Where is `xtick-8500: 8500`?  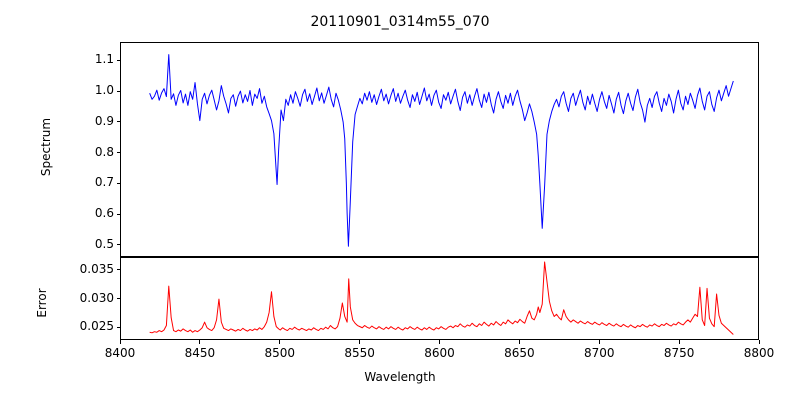
xtick-8500: 8500 is located at coordinates (280, 353).